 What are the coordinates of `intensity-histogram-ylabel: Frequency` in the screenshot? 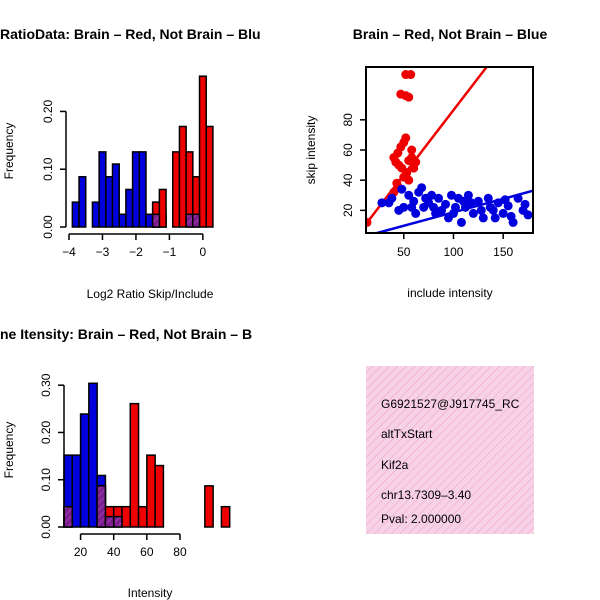 It's located at (9, 450).